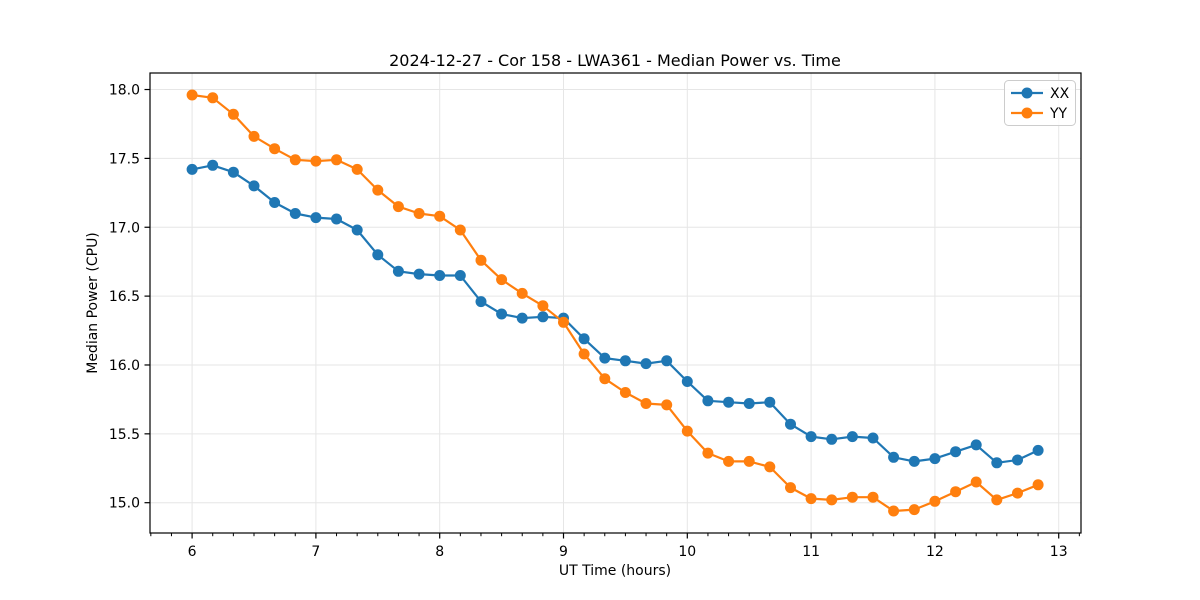 Image resolution: width=1200 pixels, height=600 pixels. What do you see at coordinates (1027, 93) in the screenshot?
I see `legend-marker-xx` at bounding box center [1027, 93].